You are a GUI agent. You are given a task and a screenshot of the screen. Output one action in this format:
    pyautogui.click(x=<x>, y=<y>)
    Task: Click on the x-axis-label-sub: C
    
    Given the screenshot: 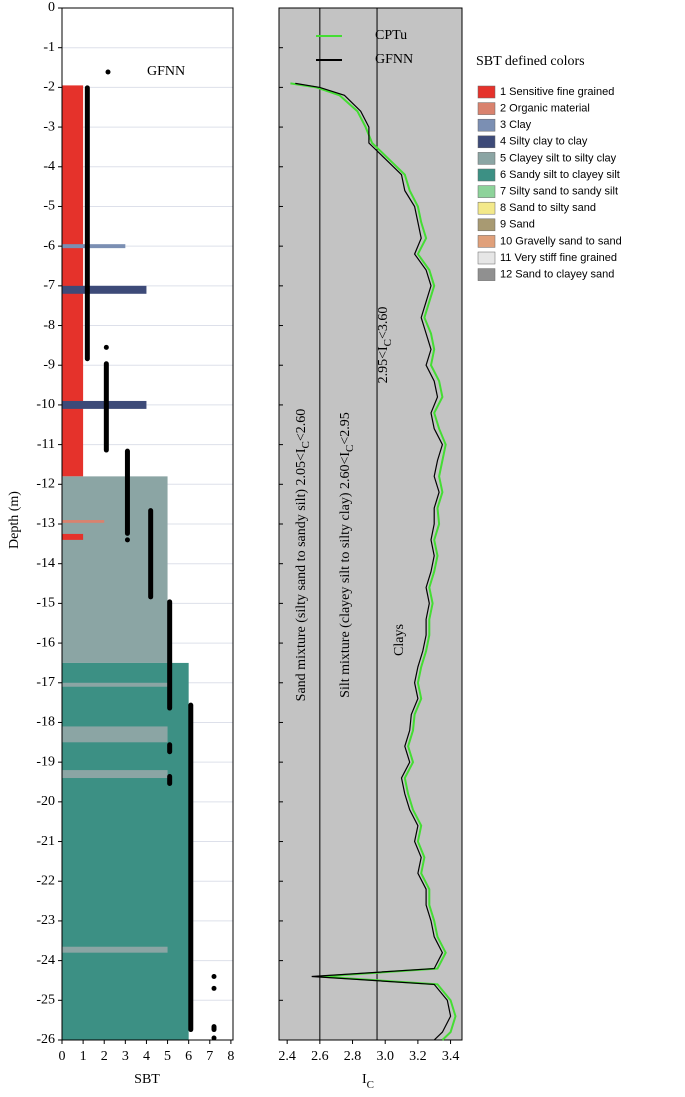 What is the action you would take?
    pyautogui.click(x=370, y=1085)
    